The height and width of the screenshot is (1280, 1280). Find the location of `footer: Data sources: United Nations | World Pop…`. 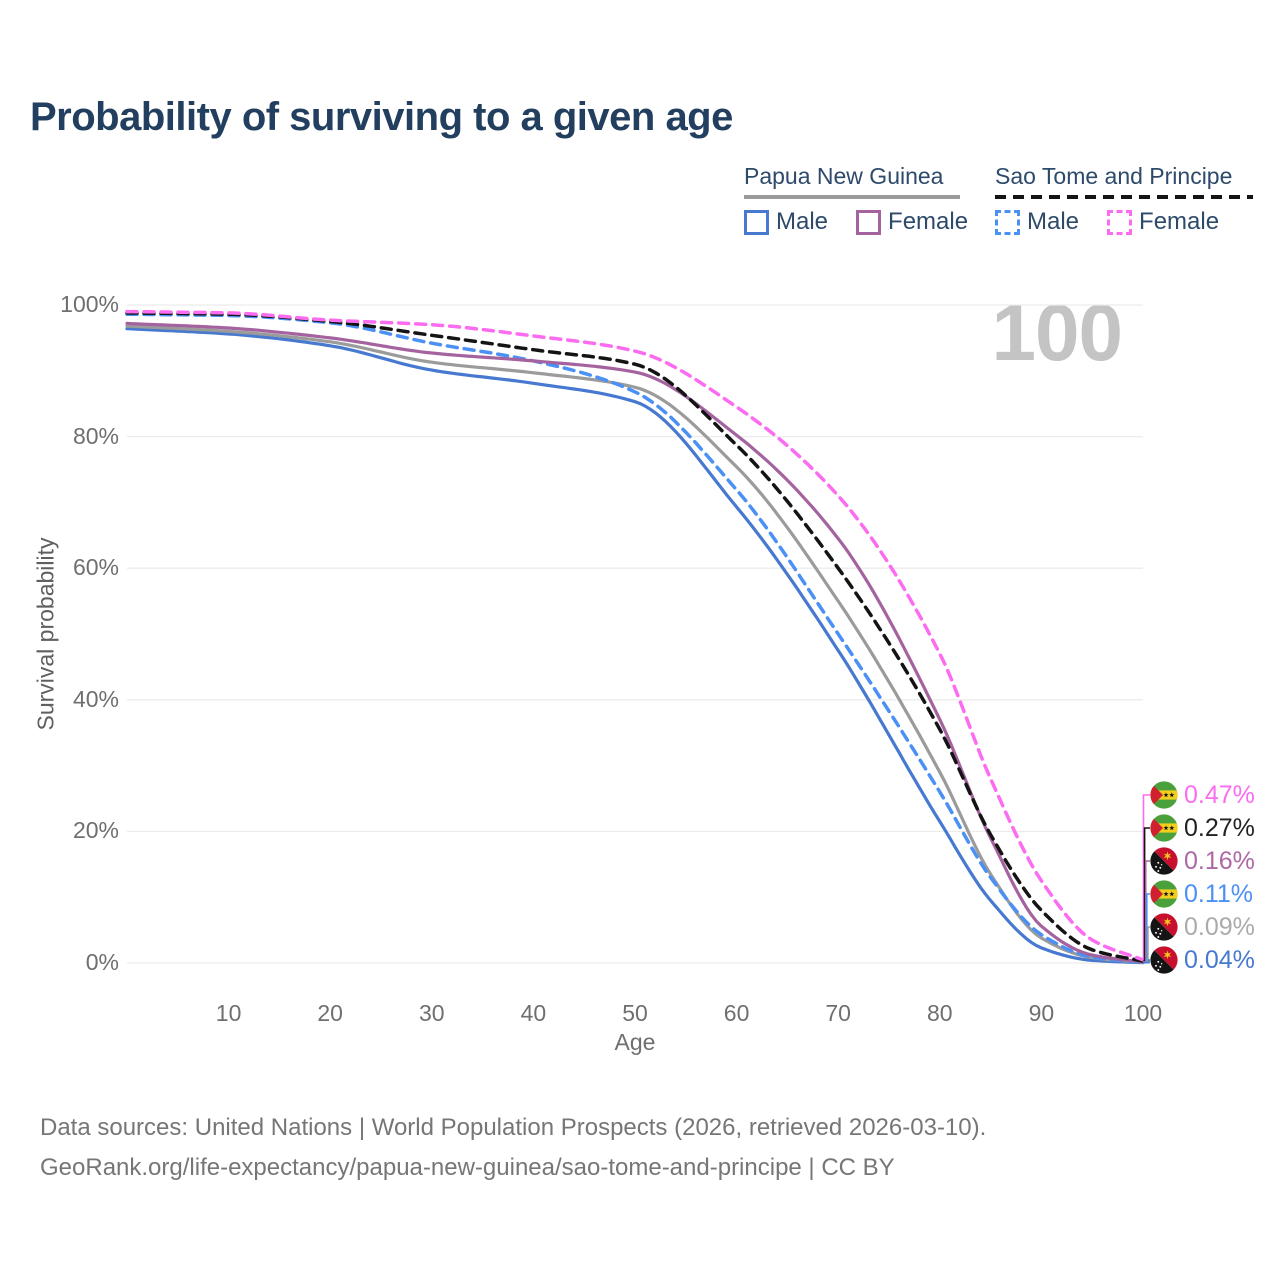

footer: Data sources: United Nations | World Pop… is located at coordinates (513, 1148).